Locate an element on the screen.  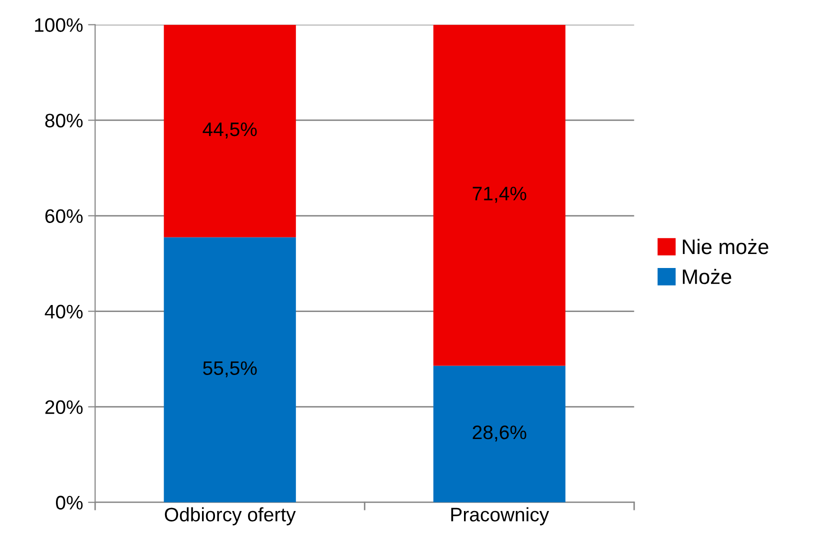
y-tick-label: 60% is located at coordinates (64, 216).